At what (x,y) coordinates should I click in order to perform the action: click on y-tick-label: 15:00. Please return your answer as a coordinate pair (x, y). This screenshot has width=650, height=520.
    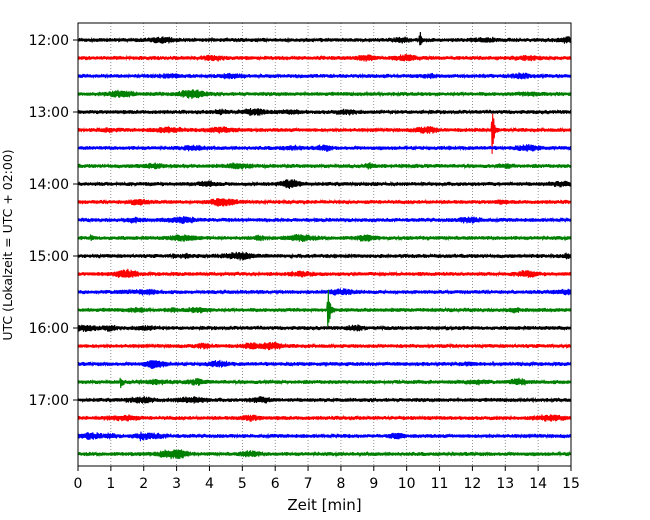
    Looking at the image, I should click on (49, 257).